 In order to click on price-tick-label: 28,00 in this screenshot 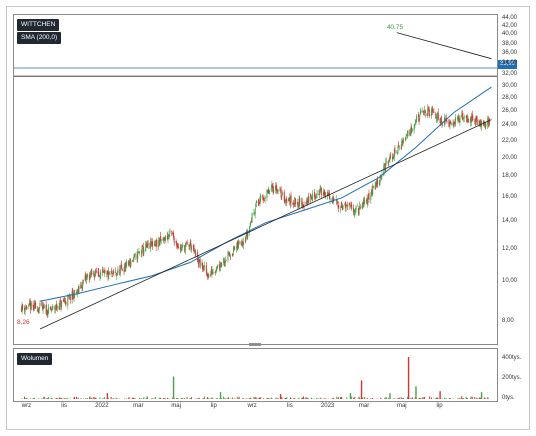, I will do `click(510, 97)`.